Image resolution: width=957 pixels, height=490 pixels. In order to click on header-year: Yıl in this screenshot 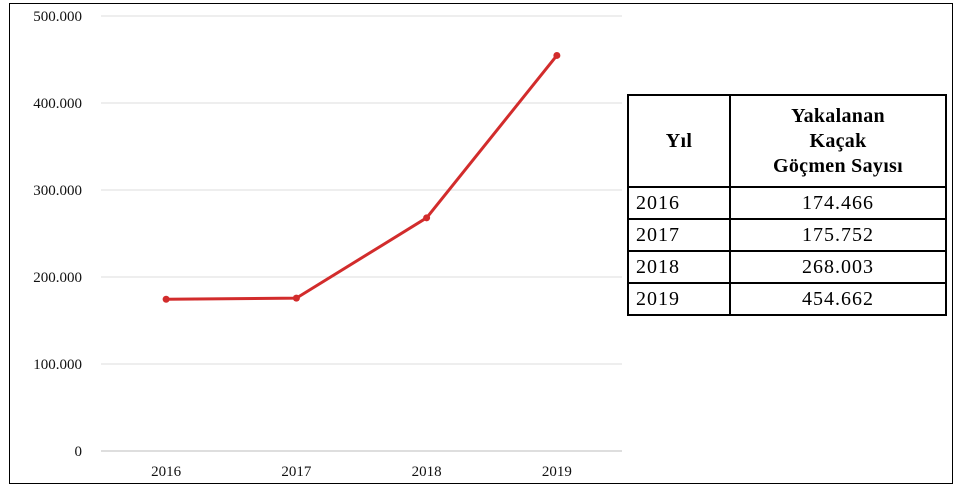, I will do `click(679, 141)`.